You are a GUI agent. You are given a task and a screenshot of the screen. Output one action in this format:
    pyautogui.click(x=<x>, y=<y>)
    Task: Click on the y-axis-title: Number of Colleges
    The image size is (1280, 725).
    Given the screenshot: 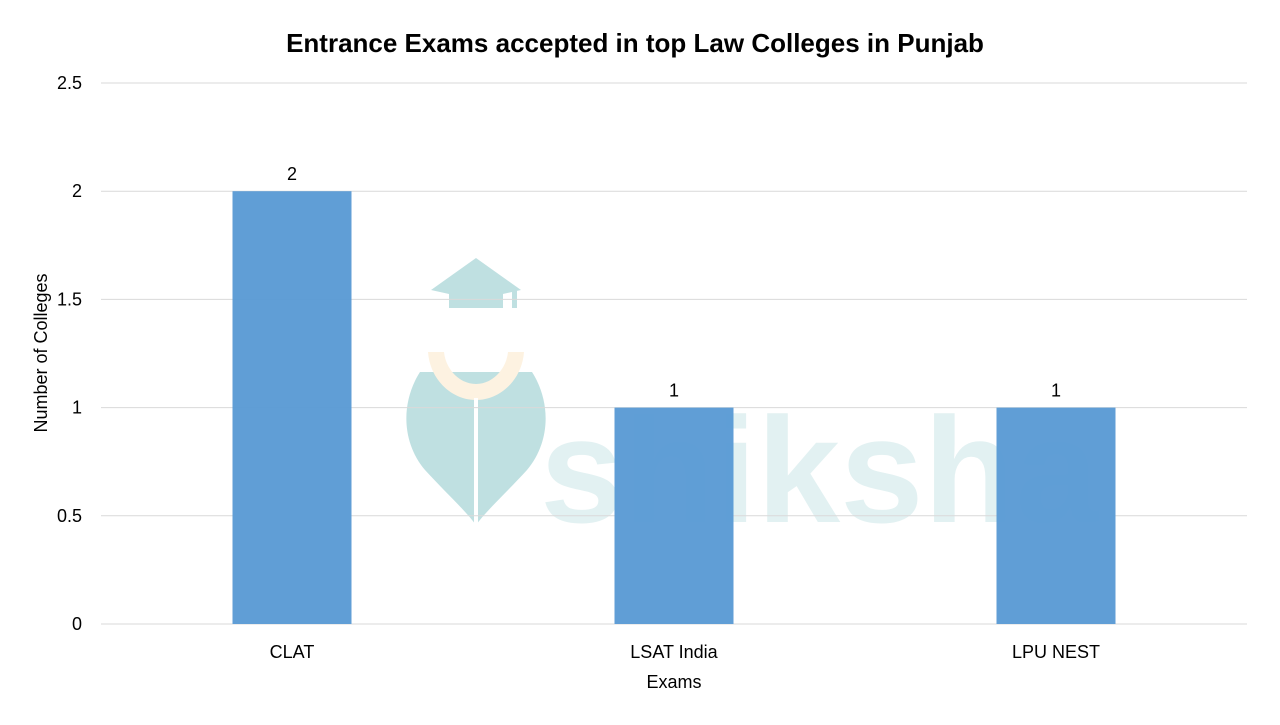 What is the action you would take?
    pyautogui.click(x=41, y=352)
    